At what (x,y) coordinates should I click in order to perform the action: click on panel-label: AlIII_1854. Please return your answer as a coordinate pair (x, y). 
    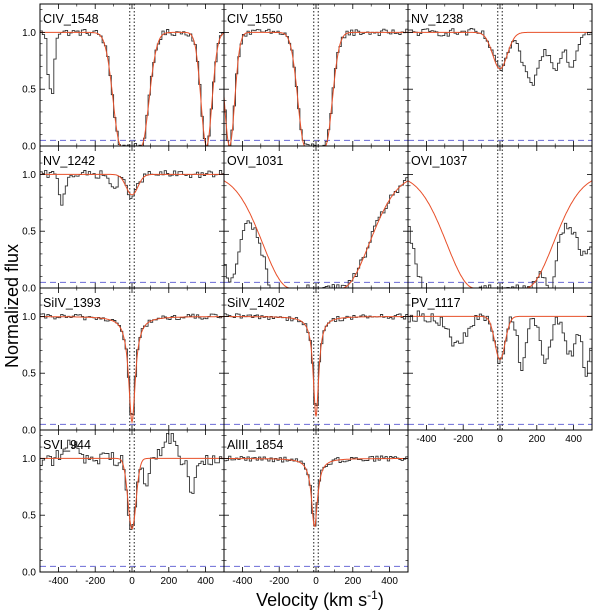
    Looking at the image, I should click on (255, 445).